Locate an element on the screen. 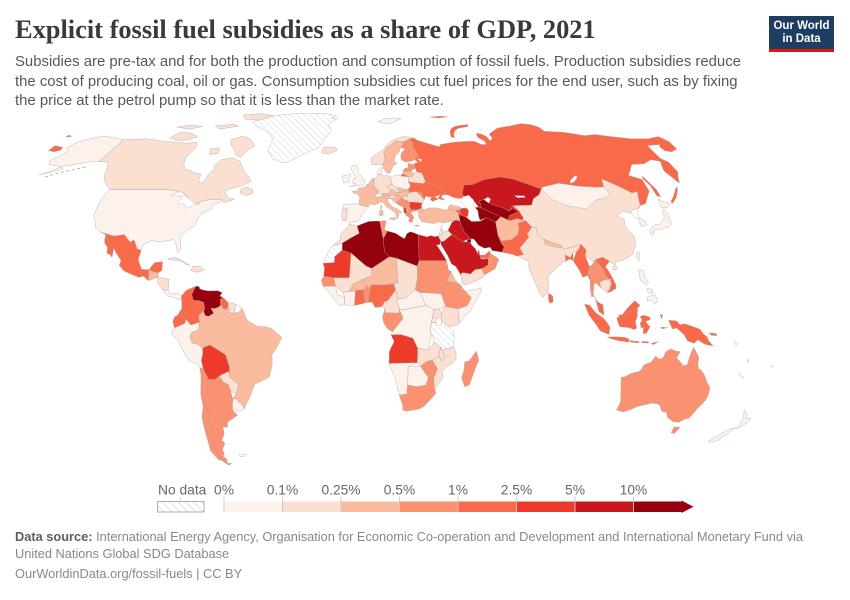  svg-text: 2.5% is located at coordinates (516, 490).